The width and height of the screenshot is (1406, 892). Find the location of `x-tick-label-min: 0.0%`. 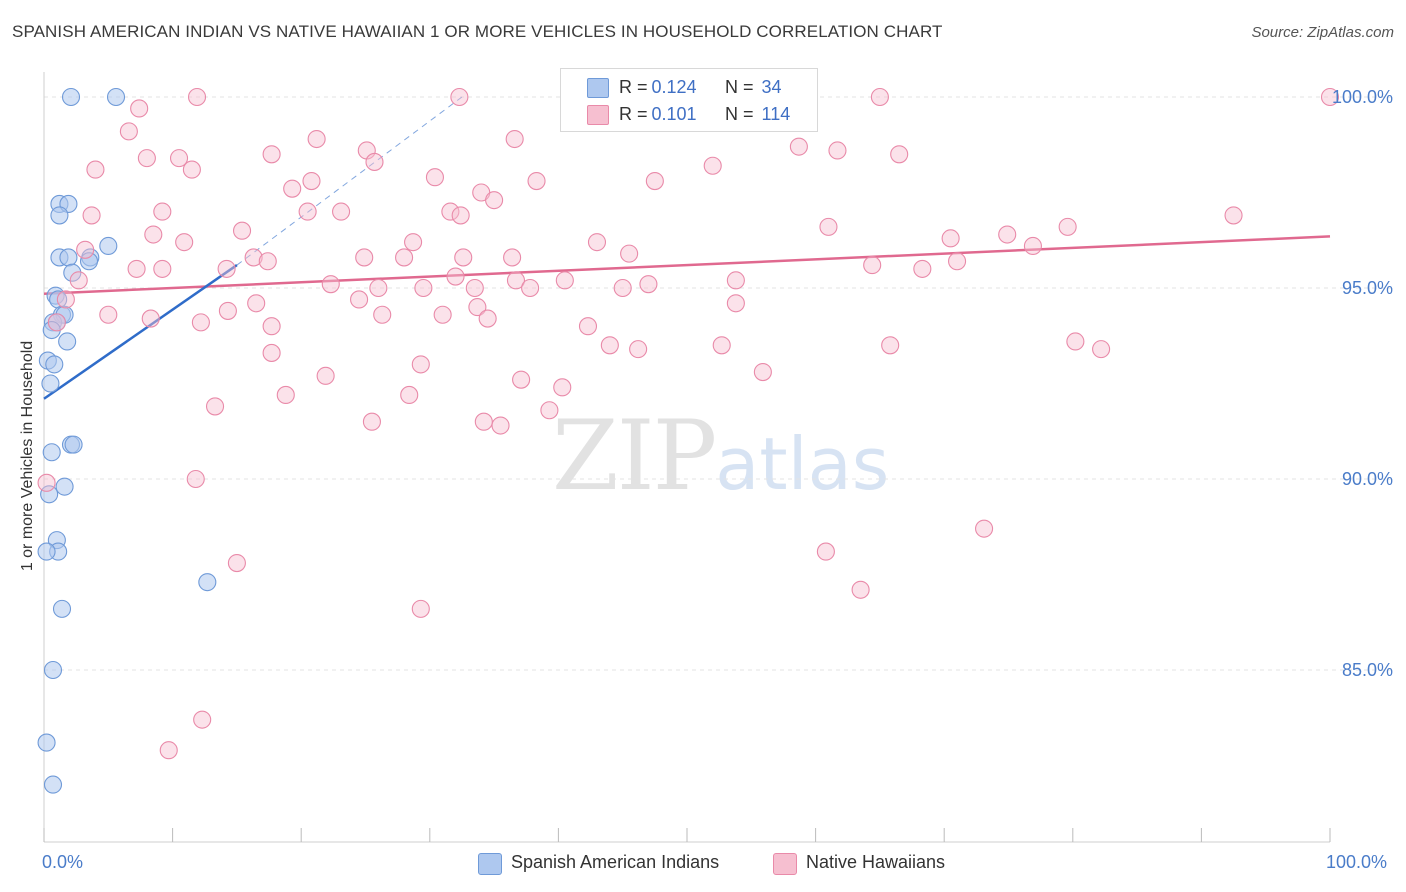

x-tick-label-min: 0.0% is located at coordinates (63, 862).